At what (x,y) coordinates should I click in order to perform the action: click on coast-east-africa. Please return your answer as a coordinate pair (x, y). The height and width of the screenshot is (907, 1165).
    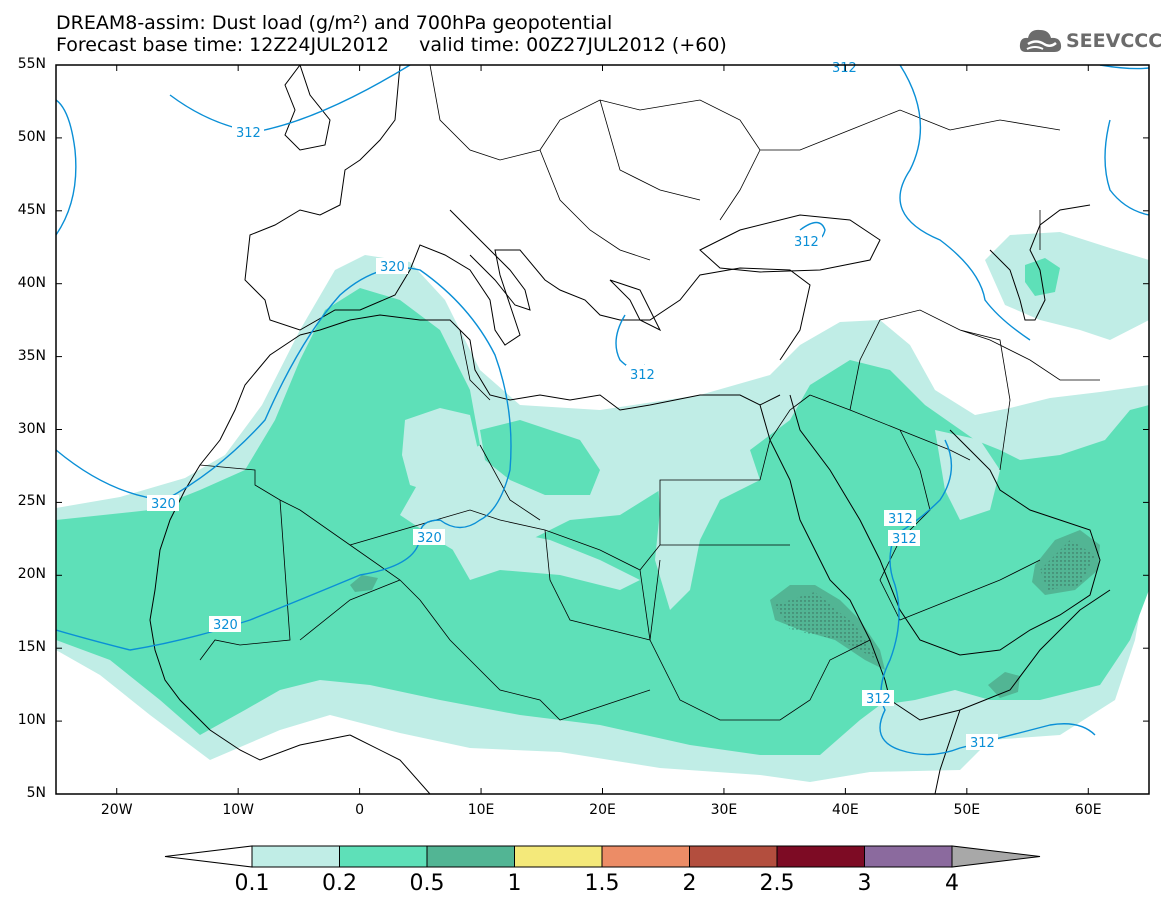
    Looking at the image, I should click on (390, 764).